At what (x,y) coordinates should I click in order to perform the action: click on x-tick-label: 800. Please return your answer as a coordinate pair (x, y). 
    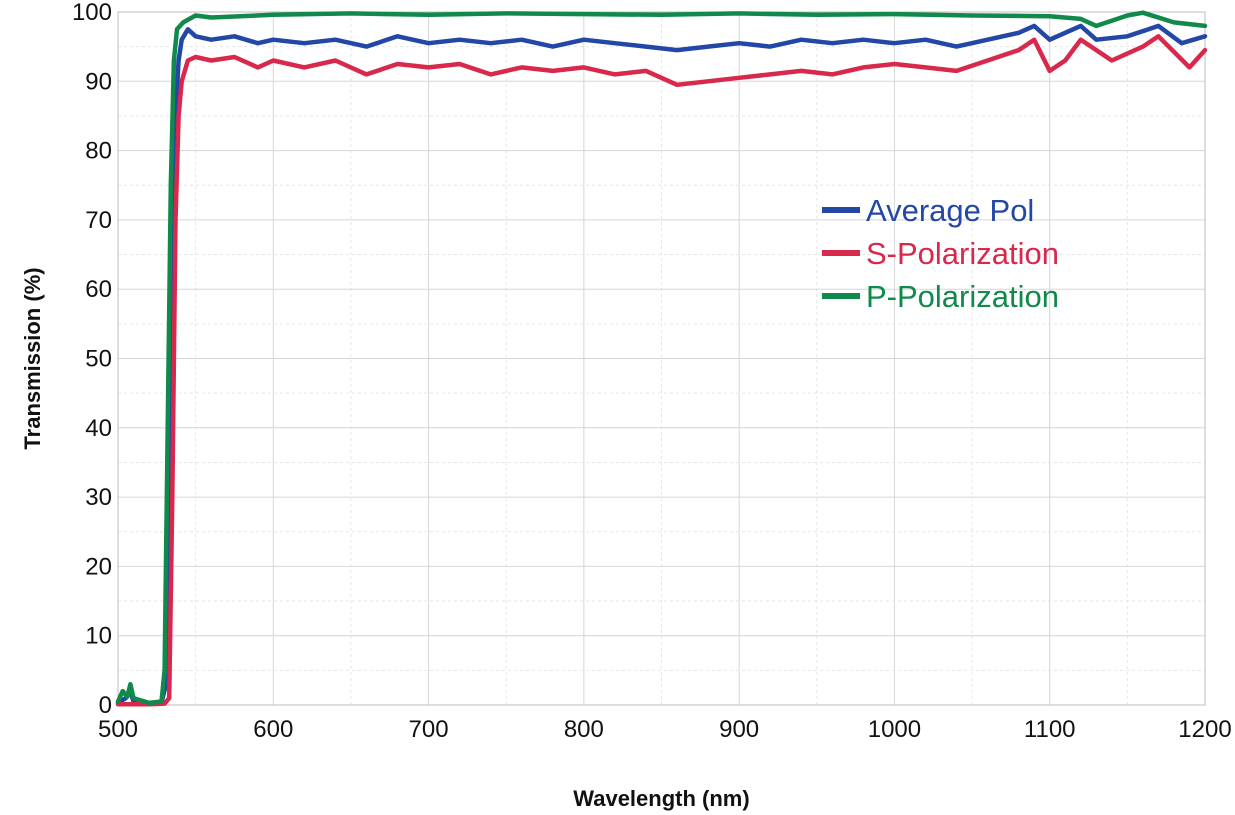
    Looking at the image, I should click on (584, 729).